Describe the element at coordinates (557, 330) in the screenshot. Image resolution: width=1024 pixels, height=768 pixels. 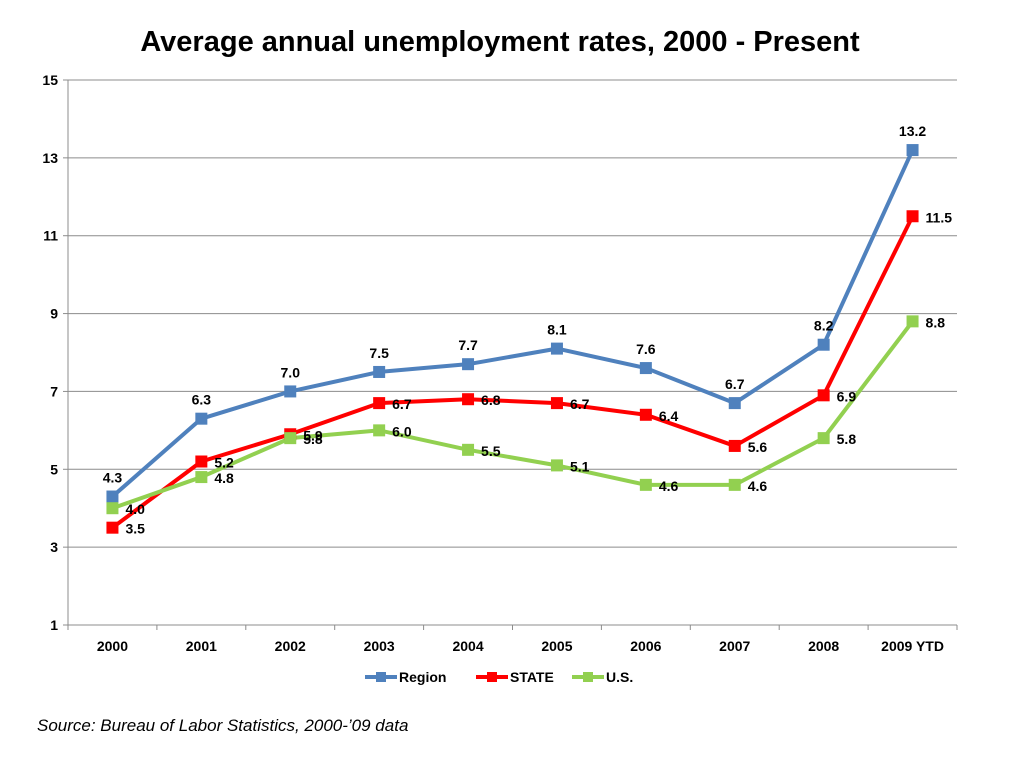
I see `data-label: 8.1` at that location.